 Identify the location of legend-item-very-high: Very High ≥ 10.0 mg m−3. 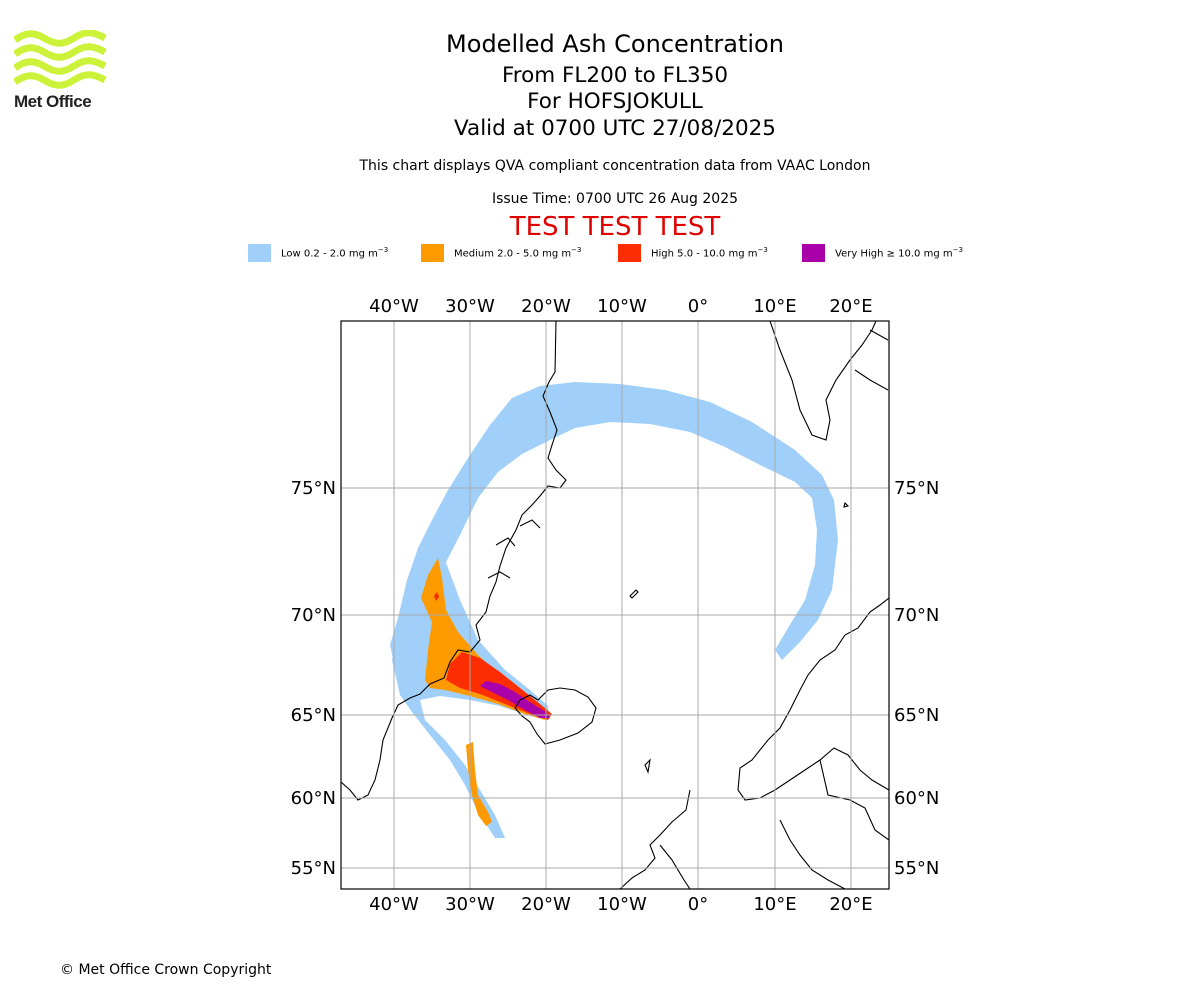
(882, 253).